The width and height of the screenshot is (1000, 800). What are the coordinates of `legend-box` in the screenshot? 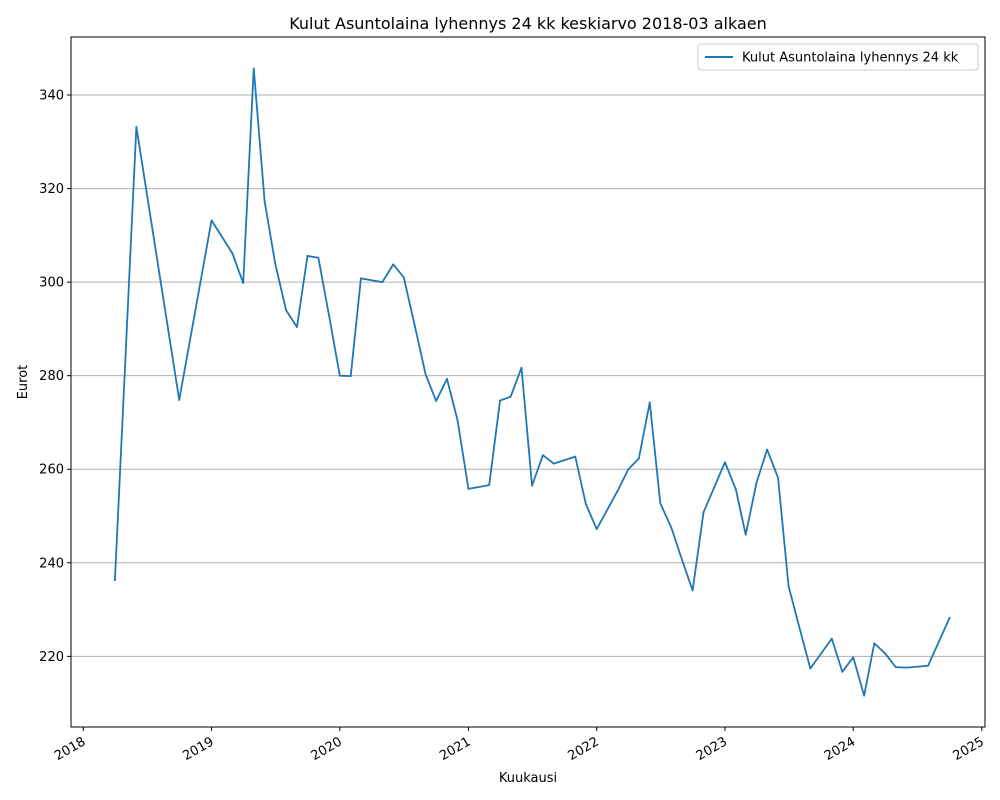 It's located at (838, 57).